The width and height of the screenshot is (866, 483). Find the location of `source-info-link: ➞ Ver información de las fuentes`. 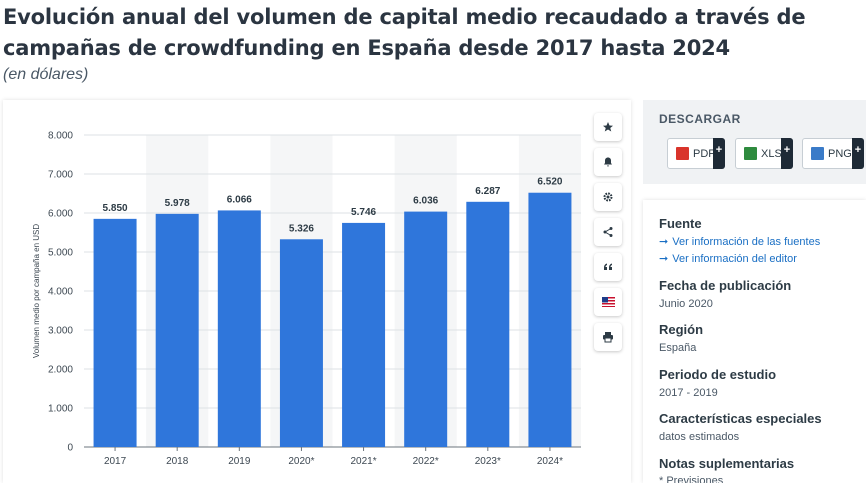

source-info-link: ➞ Ver información de las fuentes is located at coordinates (739, 241).